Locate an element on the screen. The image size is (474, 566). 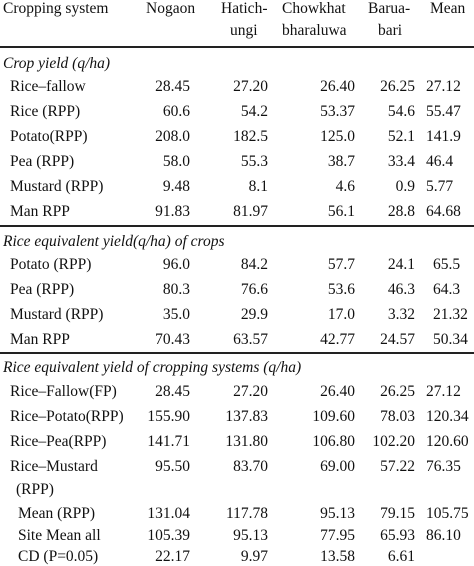
cell-hatichungi: 55.3 is located at coordinates (254, 161).